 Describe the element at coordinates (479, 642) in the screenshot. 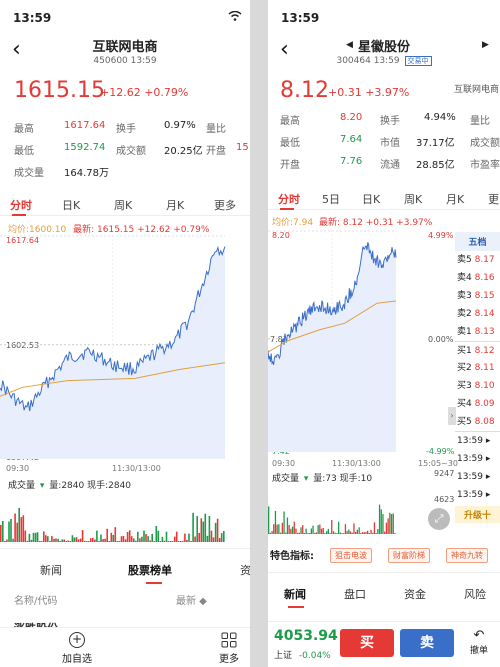

I see `cancel-order-button: ↶ 撤单` at that location.